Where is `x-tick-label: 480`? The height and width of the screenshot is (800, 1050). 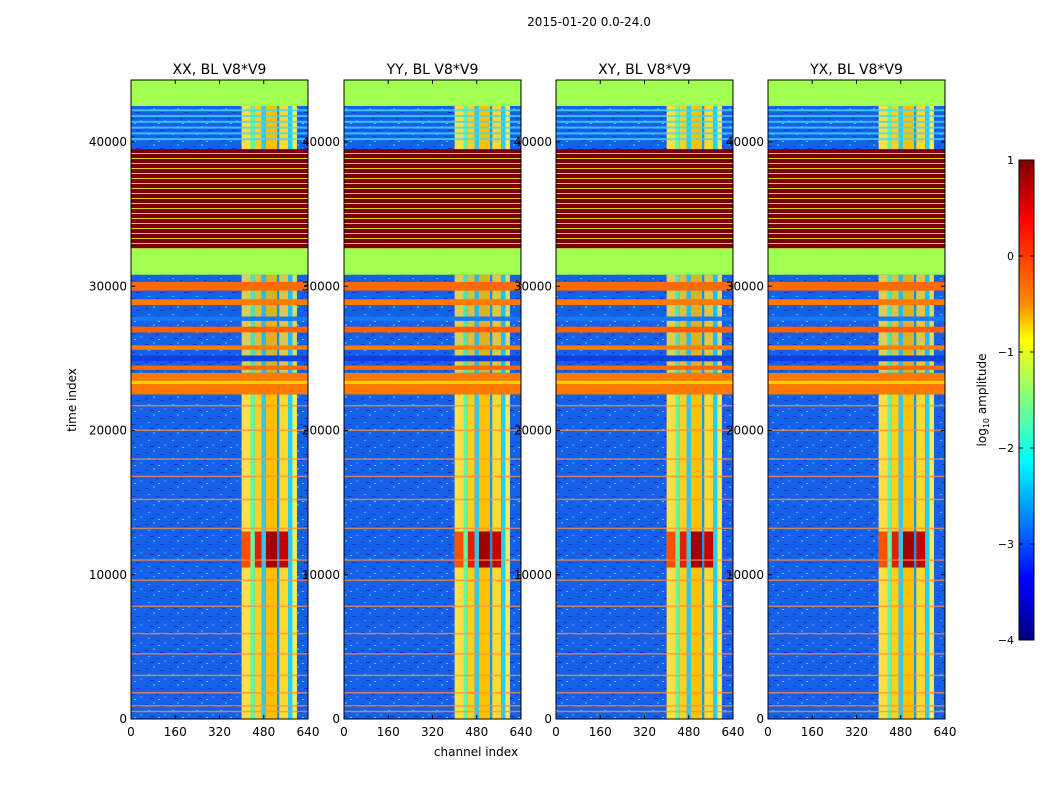 x-tick-label: 480 is located at coordinates (263, 732).